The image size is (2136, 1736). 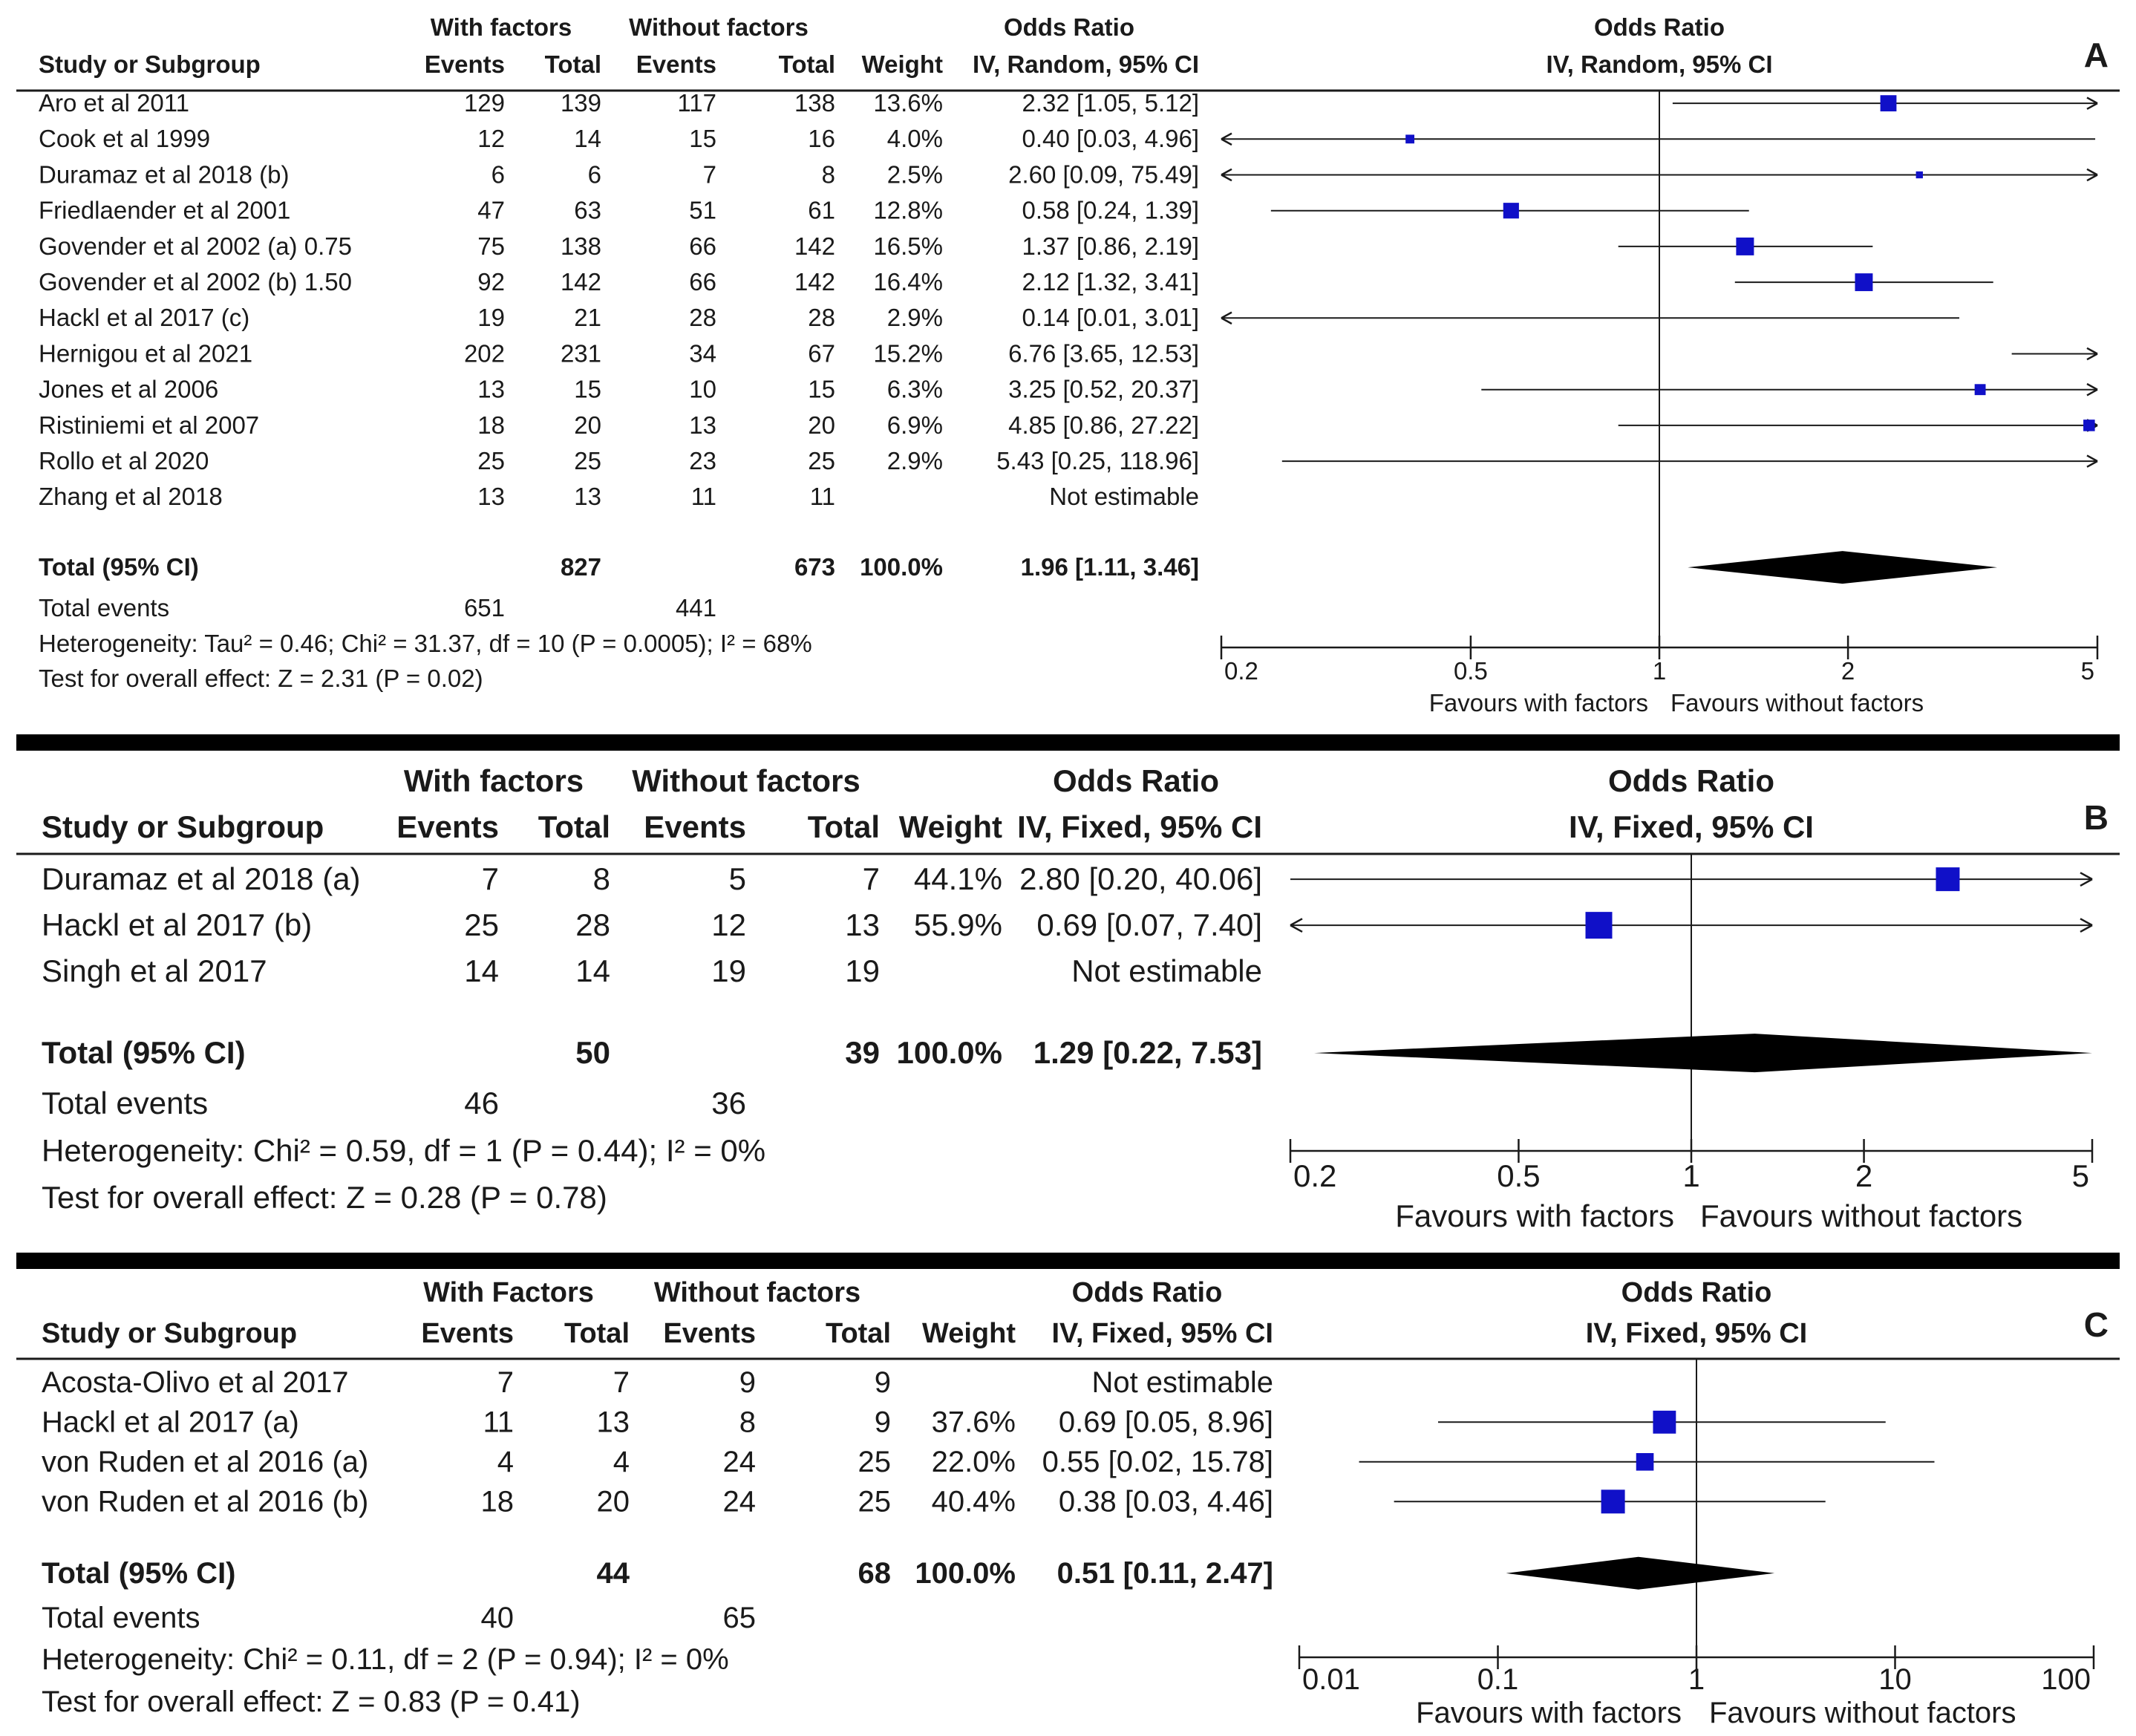 I want to click on study-name: Friedlaender et al 2001, so click(x=164, y=210).